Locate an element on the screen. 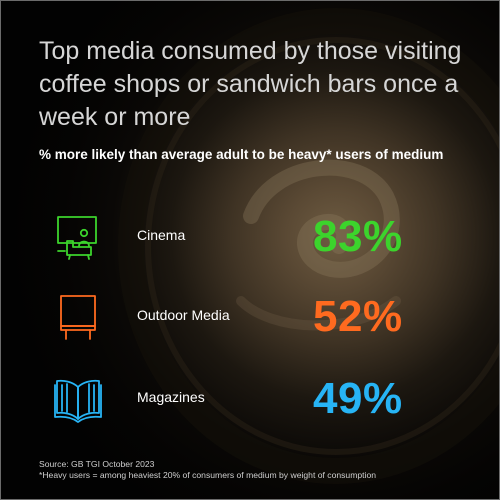  cinema-icon is located at coordinates (77, 238).